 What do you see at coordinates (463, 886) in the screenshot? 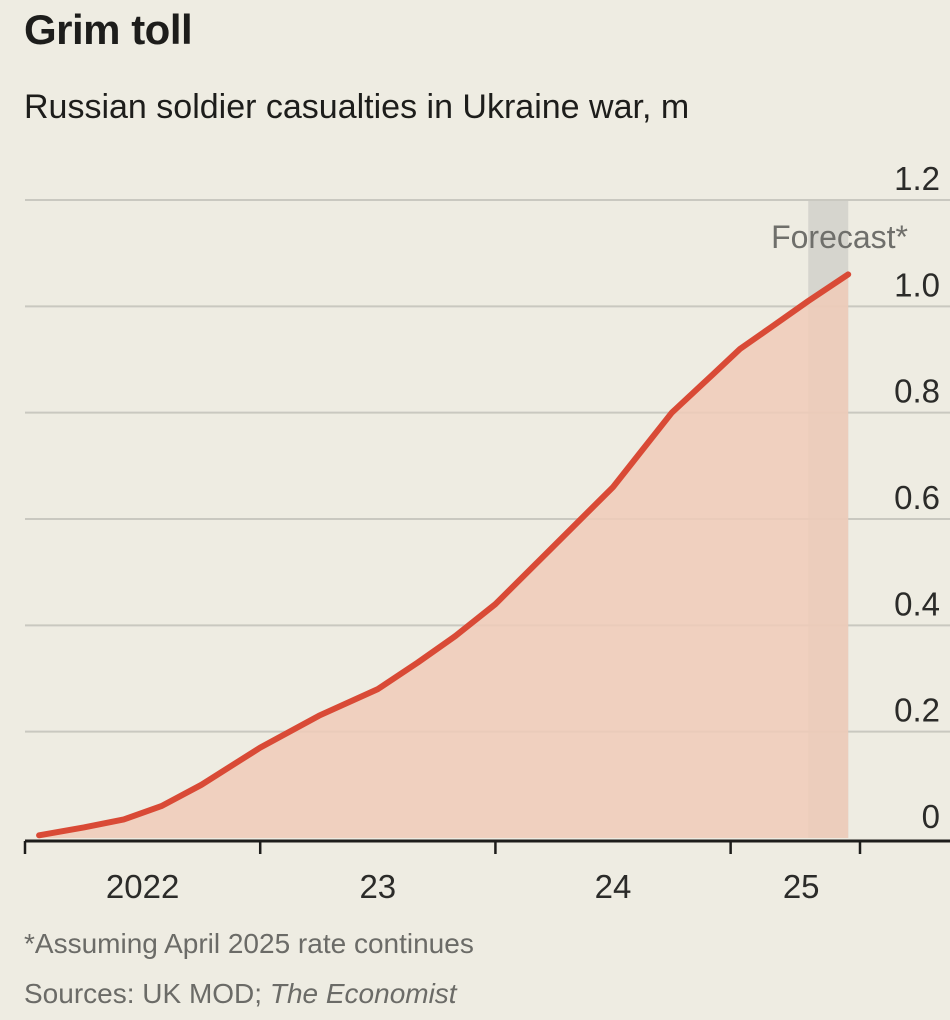
I see `x-axis-labels: 2022 23 24 25` at bounding box center [463, 886].